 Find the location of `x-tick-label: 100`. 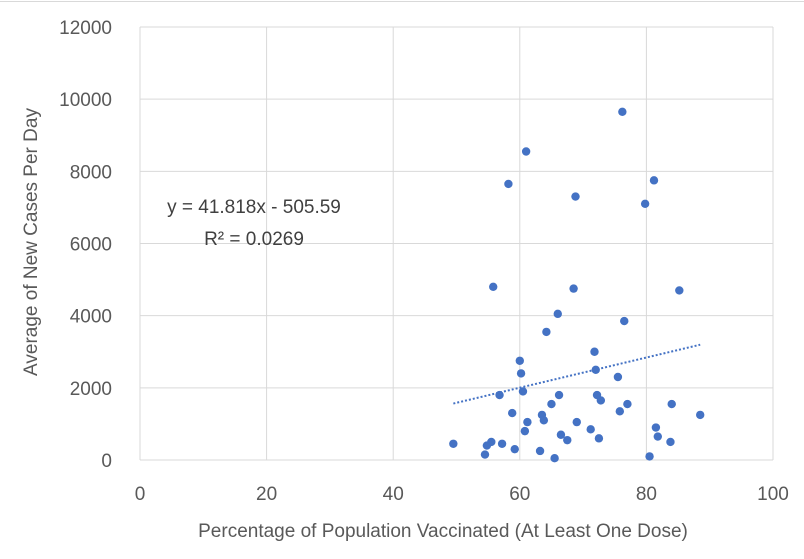

x-tick-label: 100 is located at coordinates (773, 494).